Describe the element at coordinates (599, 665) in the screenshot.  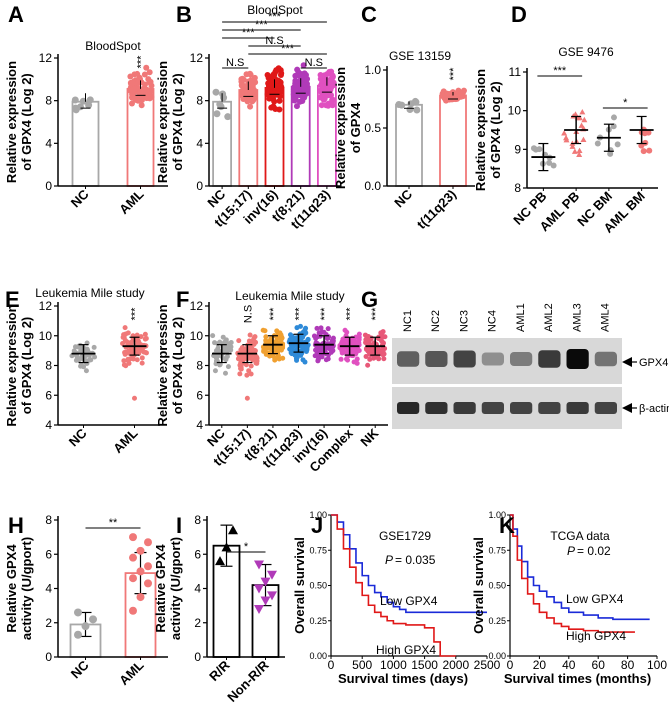
I see `x-tick-label: 60` at that location.